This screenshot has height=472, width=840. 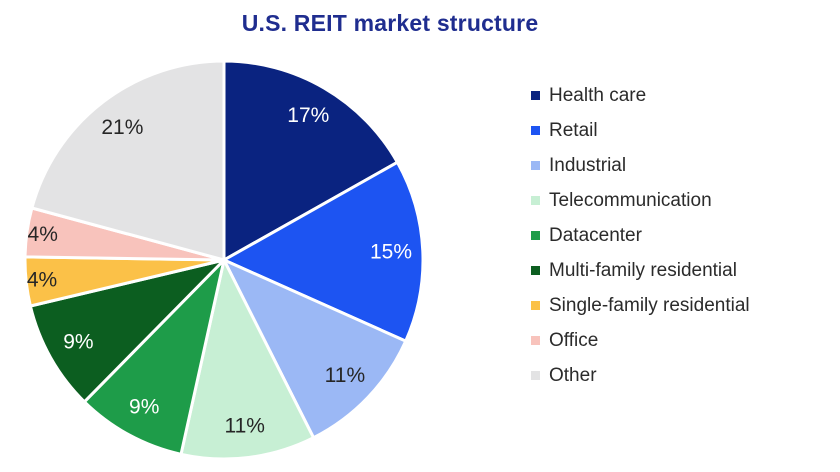 I want to click on legend-item-label: Multi-family residential, so click(x=643, y=270).